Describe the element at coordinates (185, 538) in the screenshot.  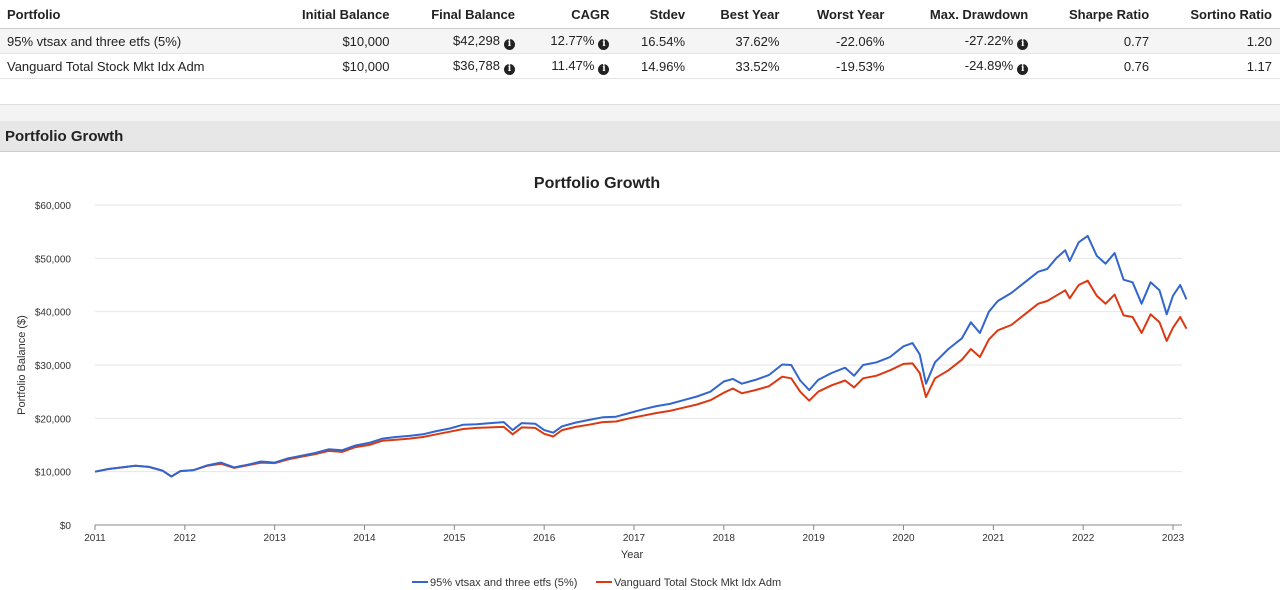
I see `x-tick-label: 2012` at that location.